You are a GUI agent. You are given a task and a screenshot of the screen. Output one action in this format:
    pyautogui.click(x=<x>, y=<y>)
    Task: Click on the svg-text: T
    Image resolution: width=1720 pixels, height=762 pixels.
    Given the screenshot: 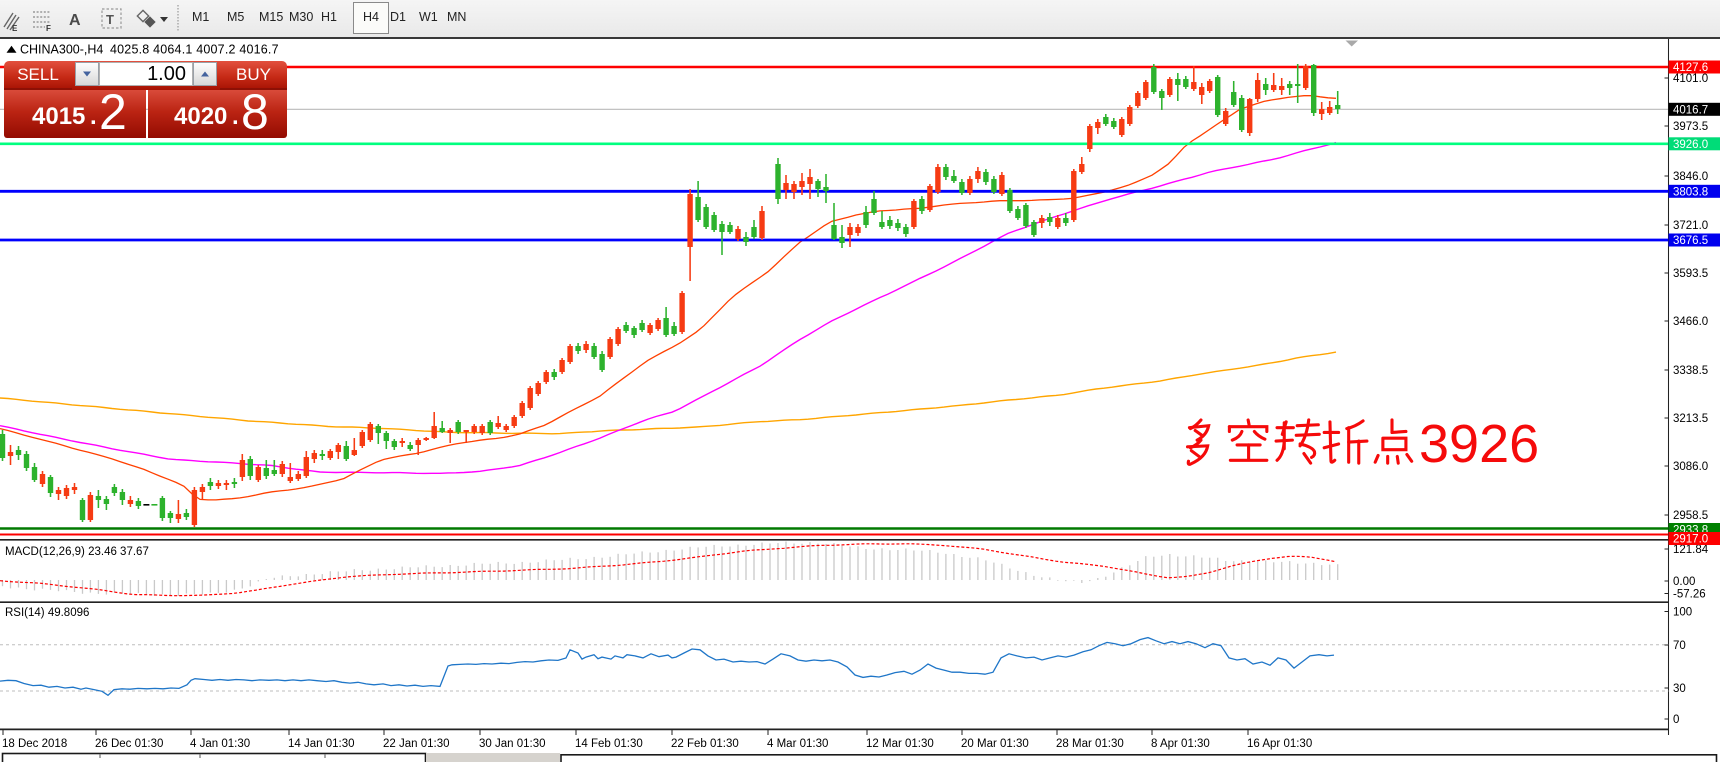 What is the action you would take?
    pyautogui.click(x=110, y=19)
    